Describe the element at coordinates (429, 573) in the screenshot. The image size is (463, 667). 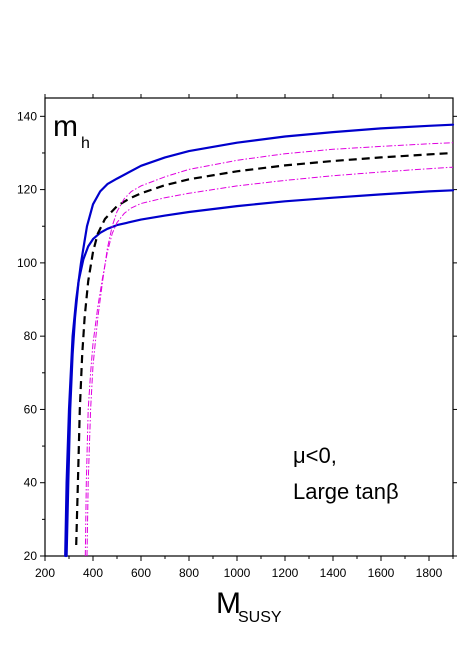
I see `x-tick-label: 1800` at that location.